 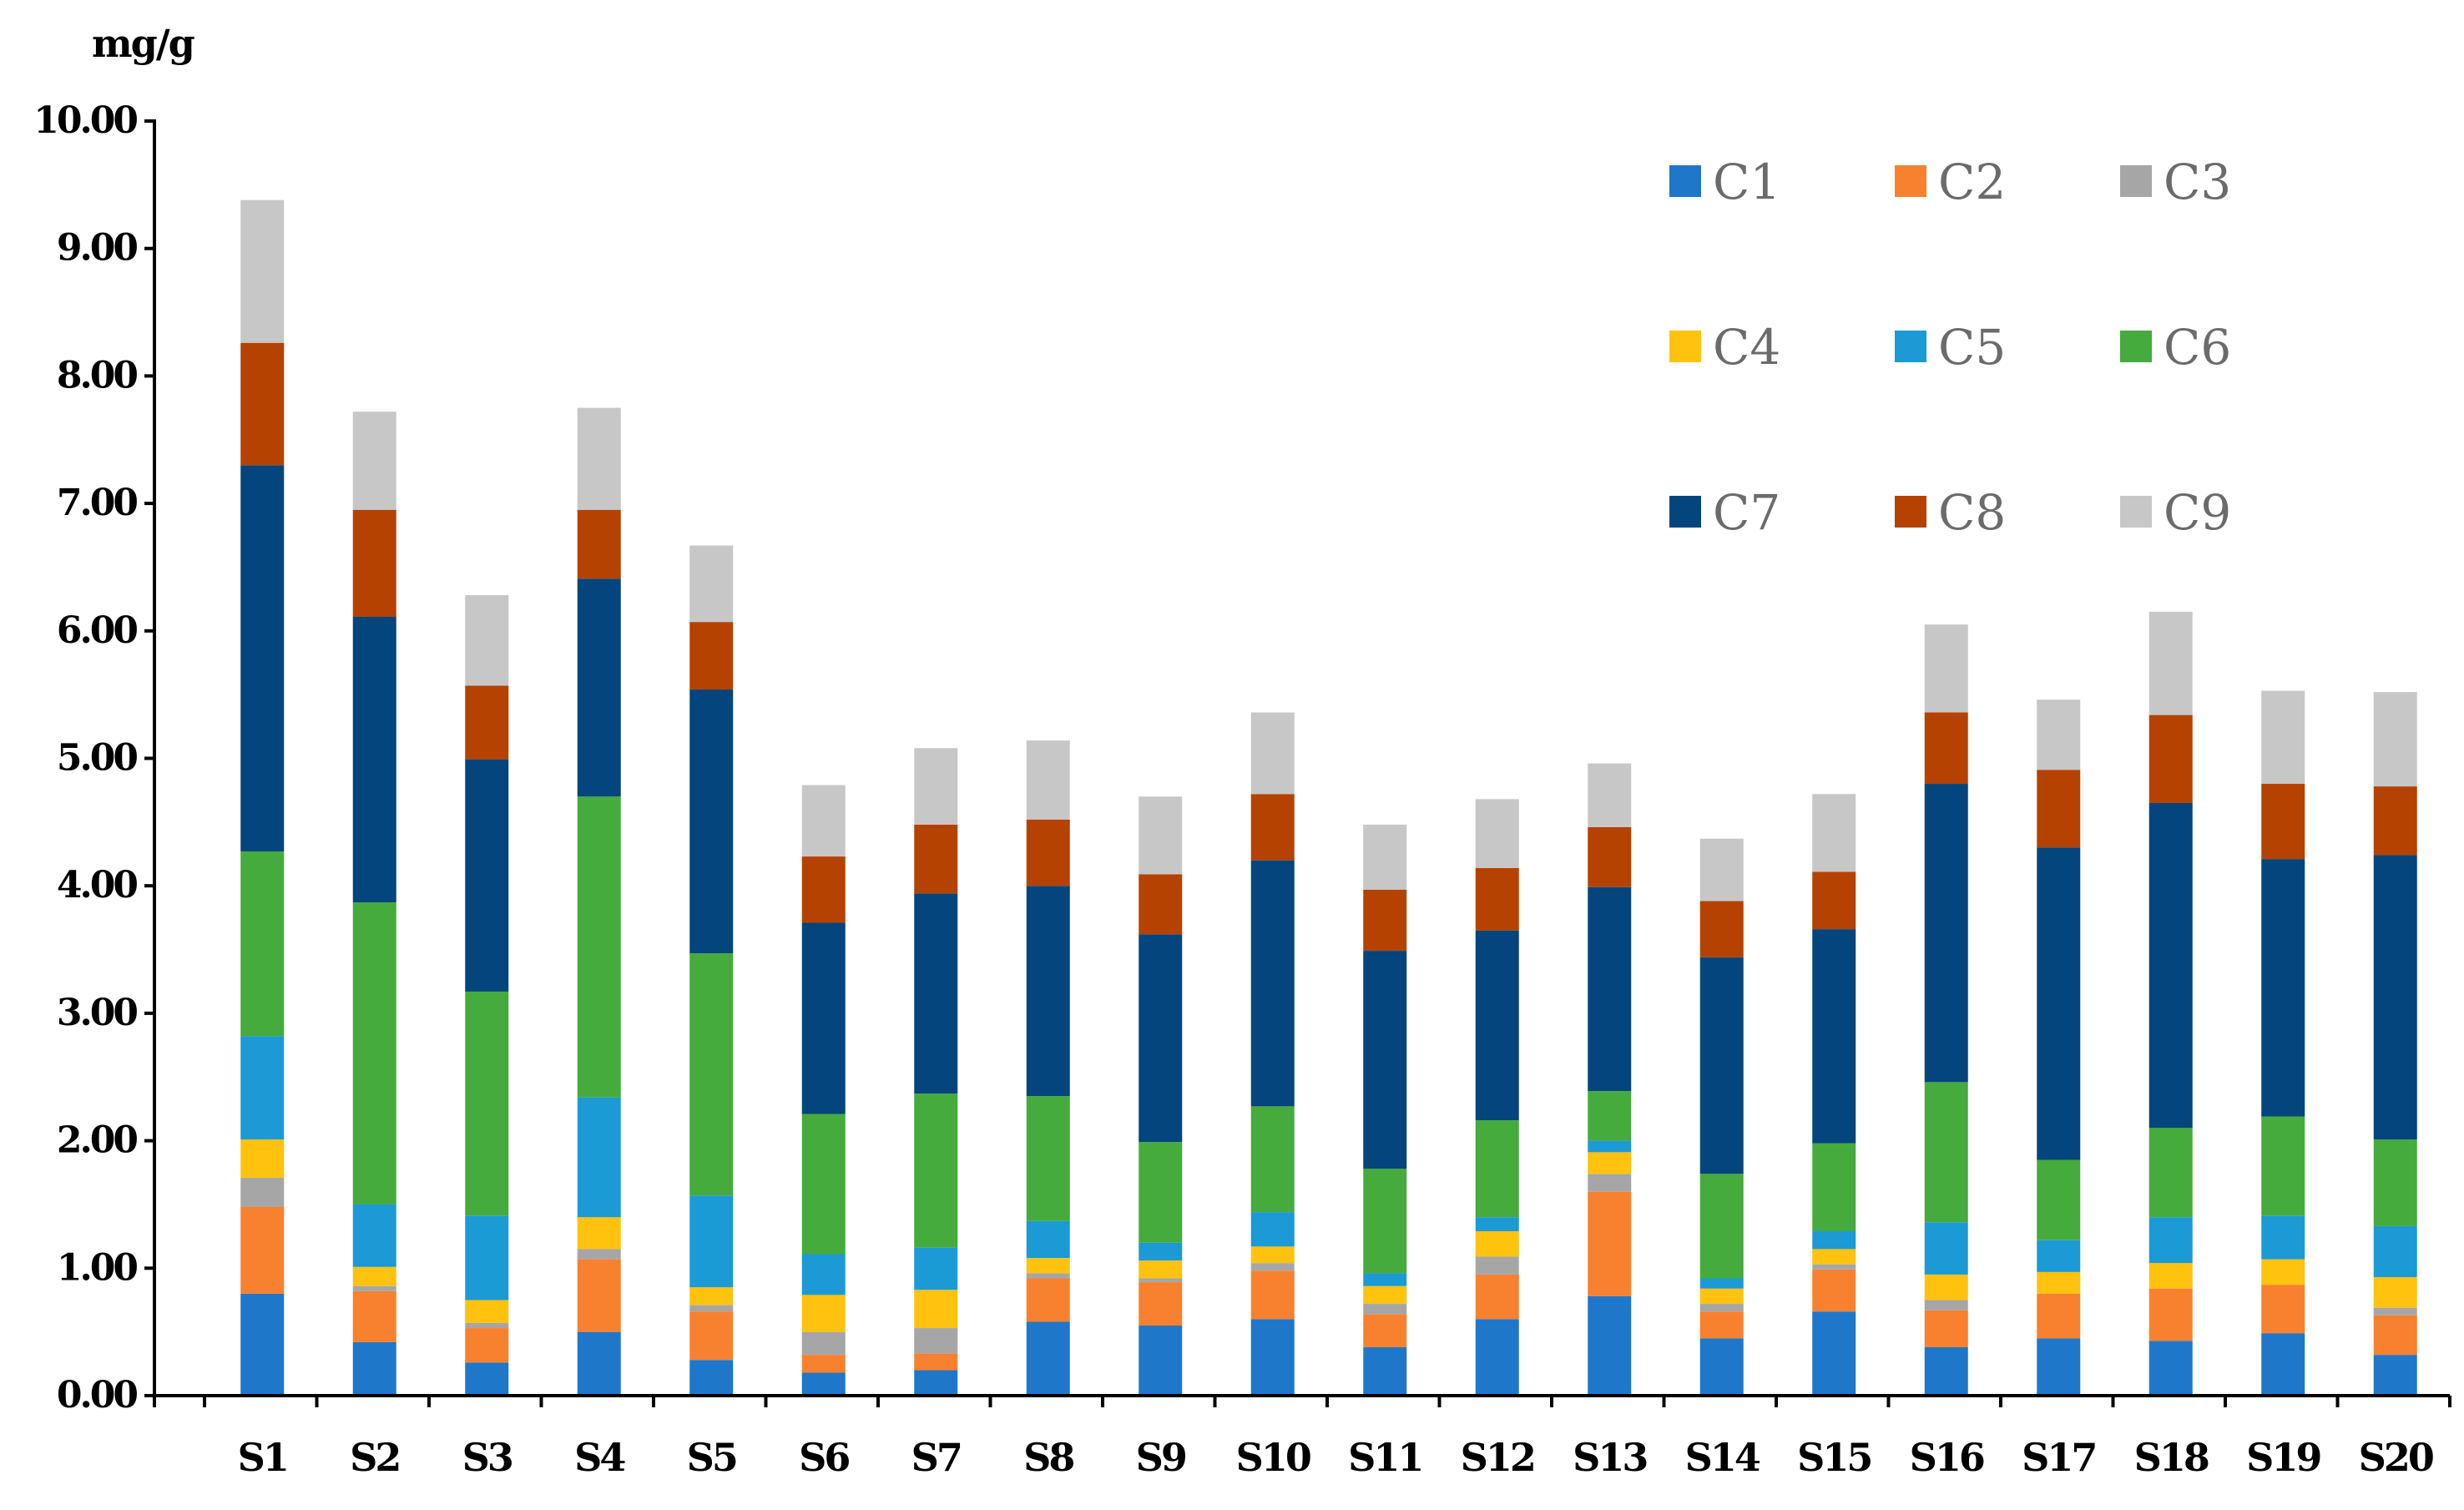 What do you see at coordinates (2283, 988) in the screenshot?
I see `bar-segment-c7-s19` at bounding box center [2283, 988].